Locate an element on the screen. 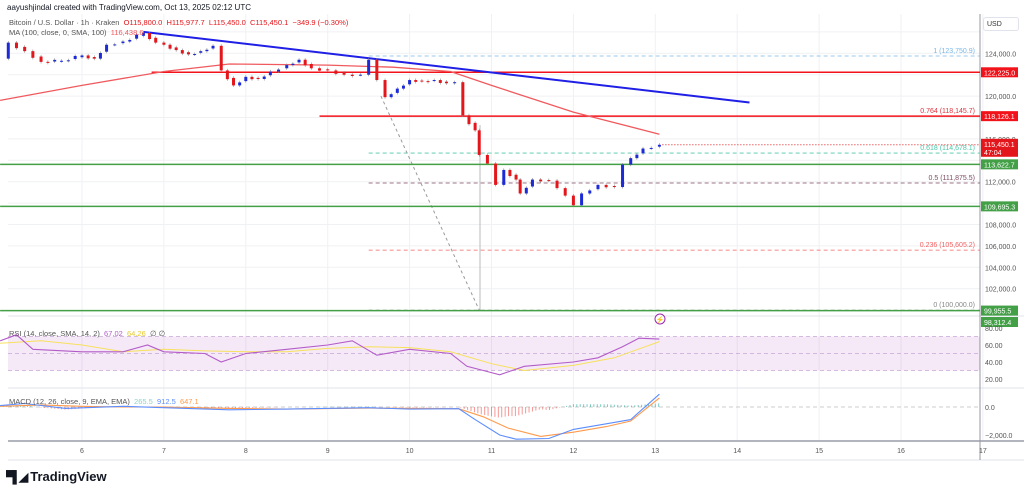 The image size is (1024, 493). tradingview-logo: ▀▌◢ TradingView is located at coordinates (56, 476).